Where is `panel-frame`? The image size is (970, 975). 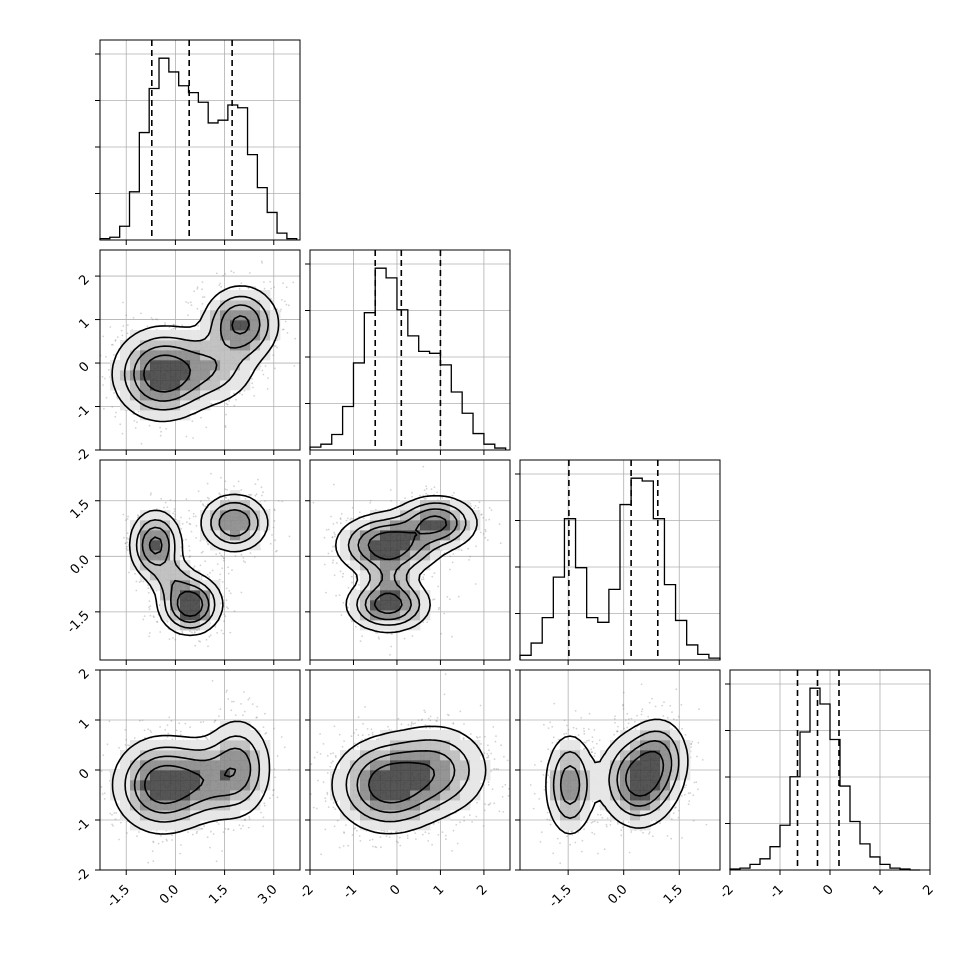
panel-frame is located at coordinates (410, 350).